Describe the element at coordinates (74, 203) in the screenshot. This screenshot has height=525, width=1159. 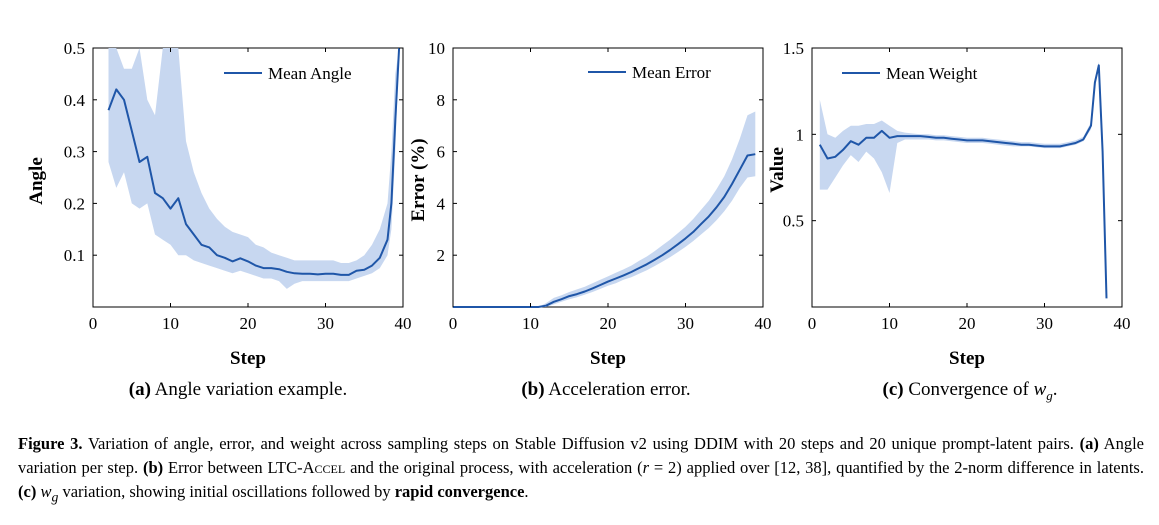
I see `y-tick-label: 0.2` at that location.